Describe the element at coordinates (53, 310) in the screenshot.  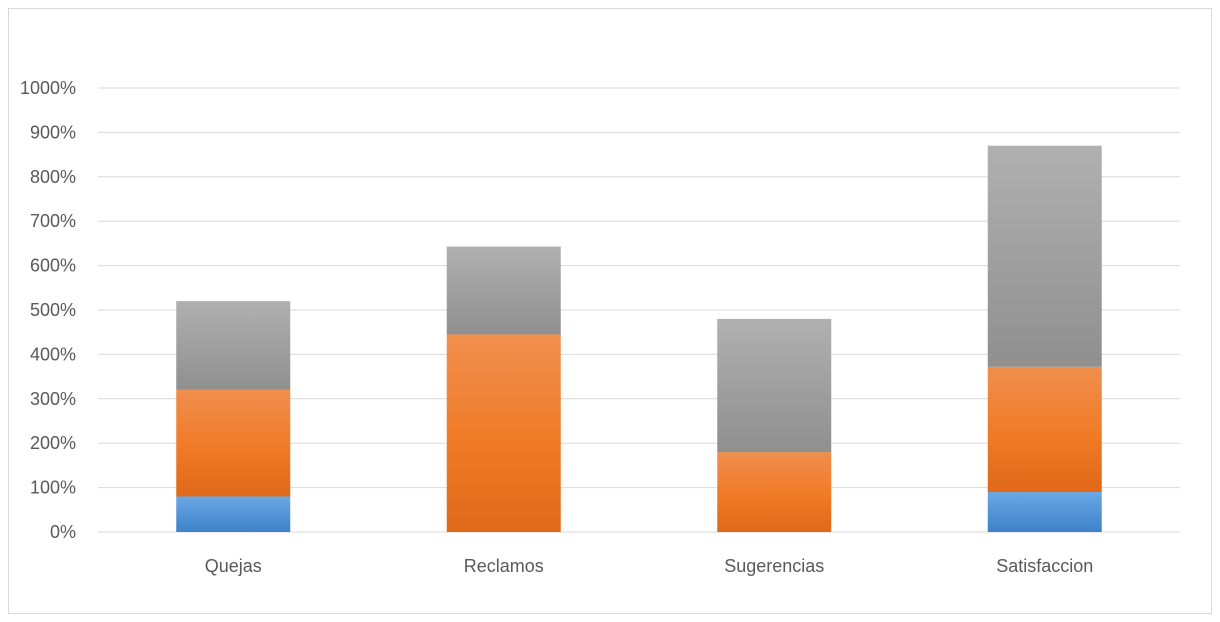
I see `y-tick-label: 500%` at that location.